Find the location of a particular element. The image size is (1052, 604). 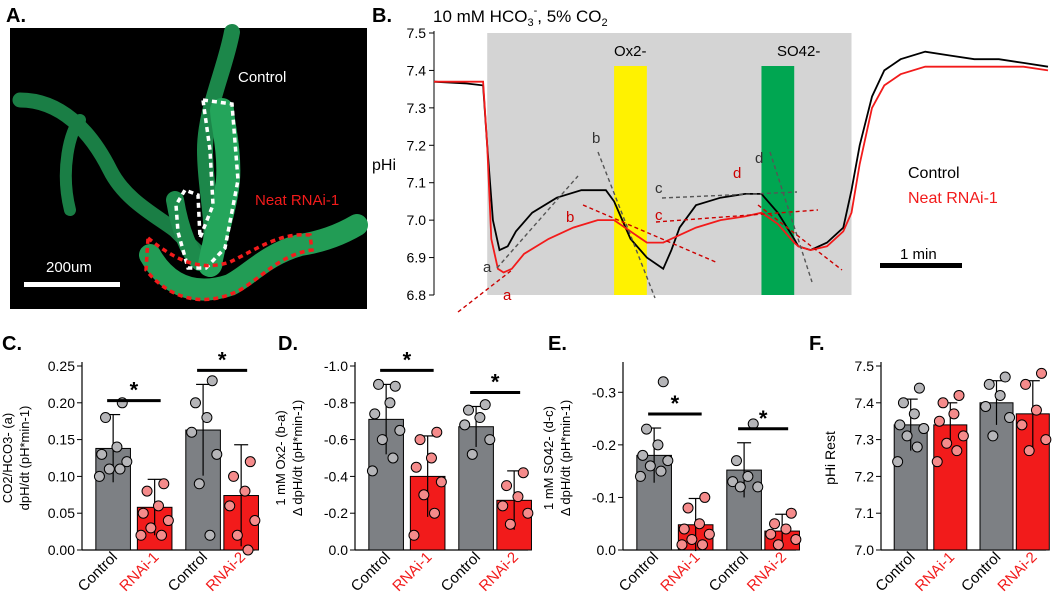

sulfate-bar is located at coordinates (778, 180).